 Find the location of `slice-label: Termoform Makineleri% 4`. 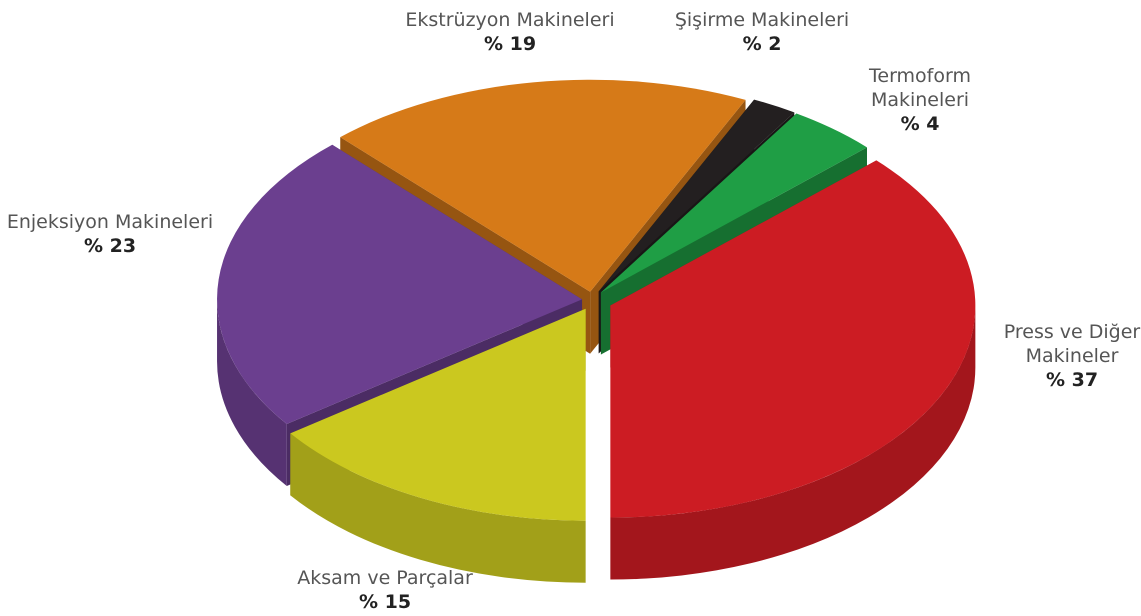

slice-label: Termoform Makineleri% 4 is located at coordinates (920, 100).